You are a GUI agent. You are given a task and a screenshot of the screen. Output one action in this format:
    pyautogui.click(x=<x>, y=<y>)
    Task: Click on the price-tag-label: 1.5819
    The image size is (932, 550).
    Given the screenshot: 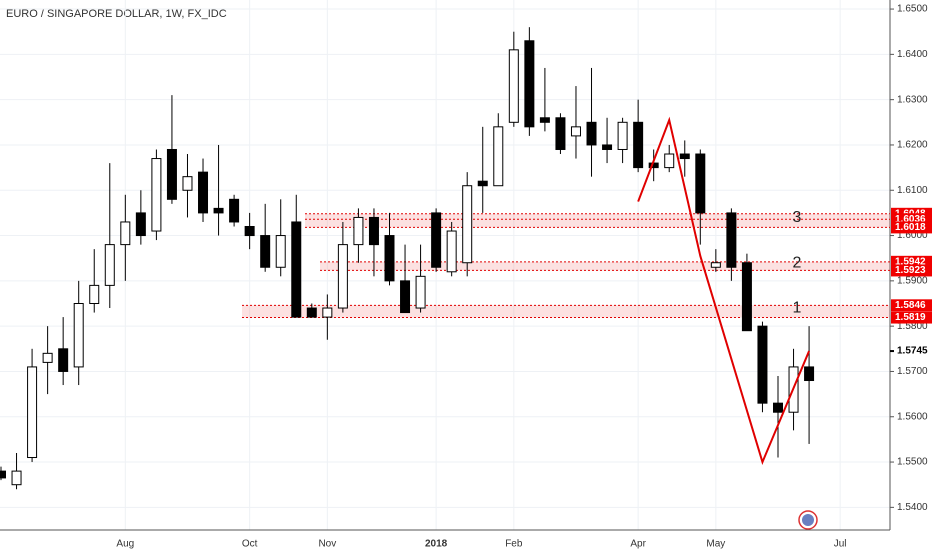 What is the action you would take?
    pyautogui.click(x=910, y=317)
    